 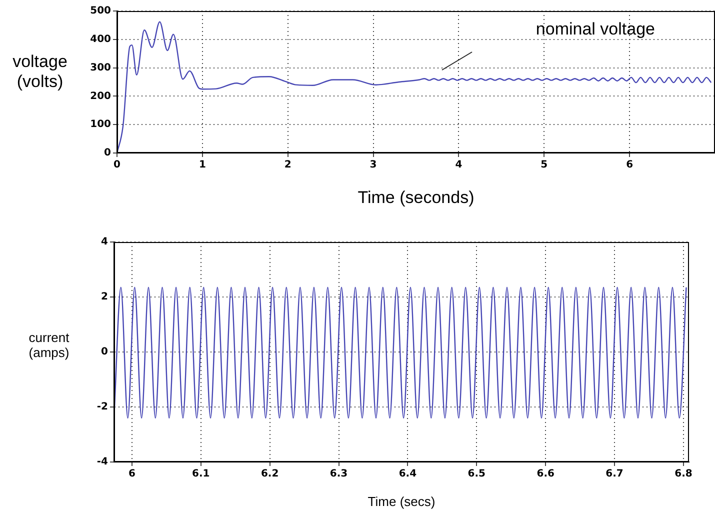 What do you see at coordinates (545, 474) in the screenshot?
I see `x-tick-label: 6.6` at bounding box center [545, 474].